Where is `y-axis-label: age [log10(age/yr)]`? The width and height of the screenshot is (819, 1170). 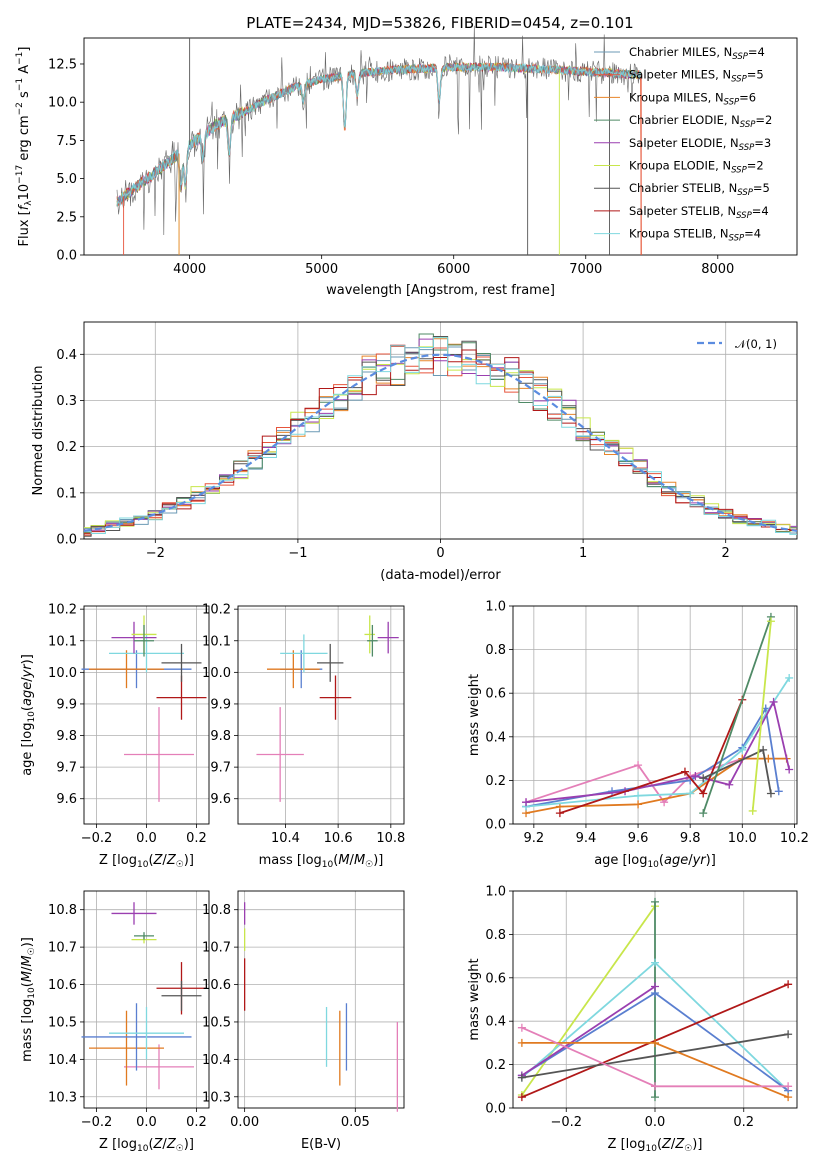
y-axis-label: age [log10(age/yr)] is located at coordinates (28, 715).